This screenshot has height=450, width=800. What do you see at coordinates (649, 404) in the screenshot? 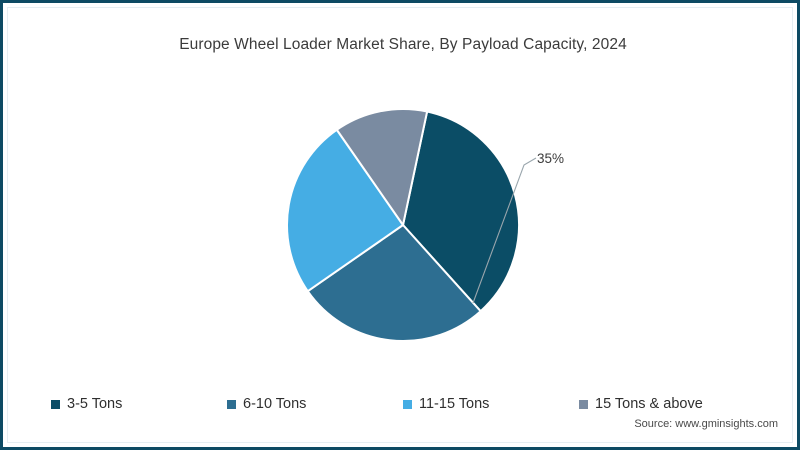
I see `legend-label: 15 Tons & above` at bounding box center [649, 404].